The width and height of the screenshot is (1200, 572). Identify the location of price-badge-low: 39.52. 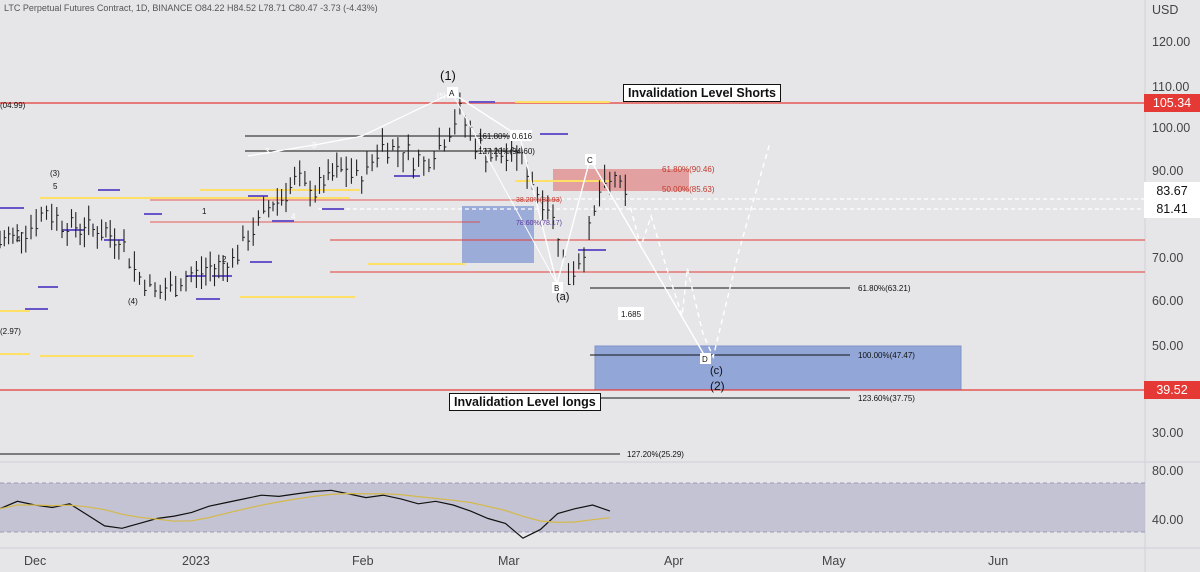
(1172, 390).